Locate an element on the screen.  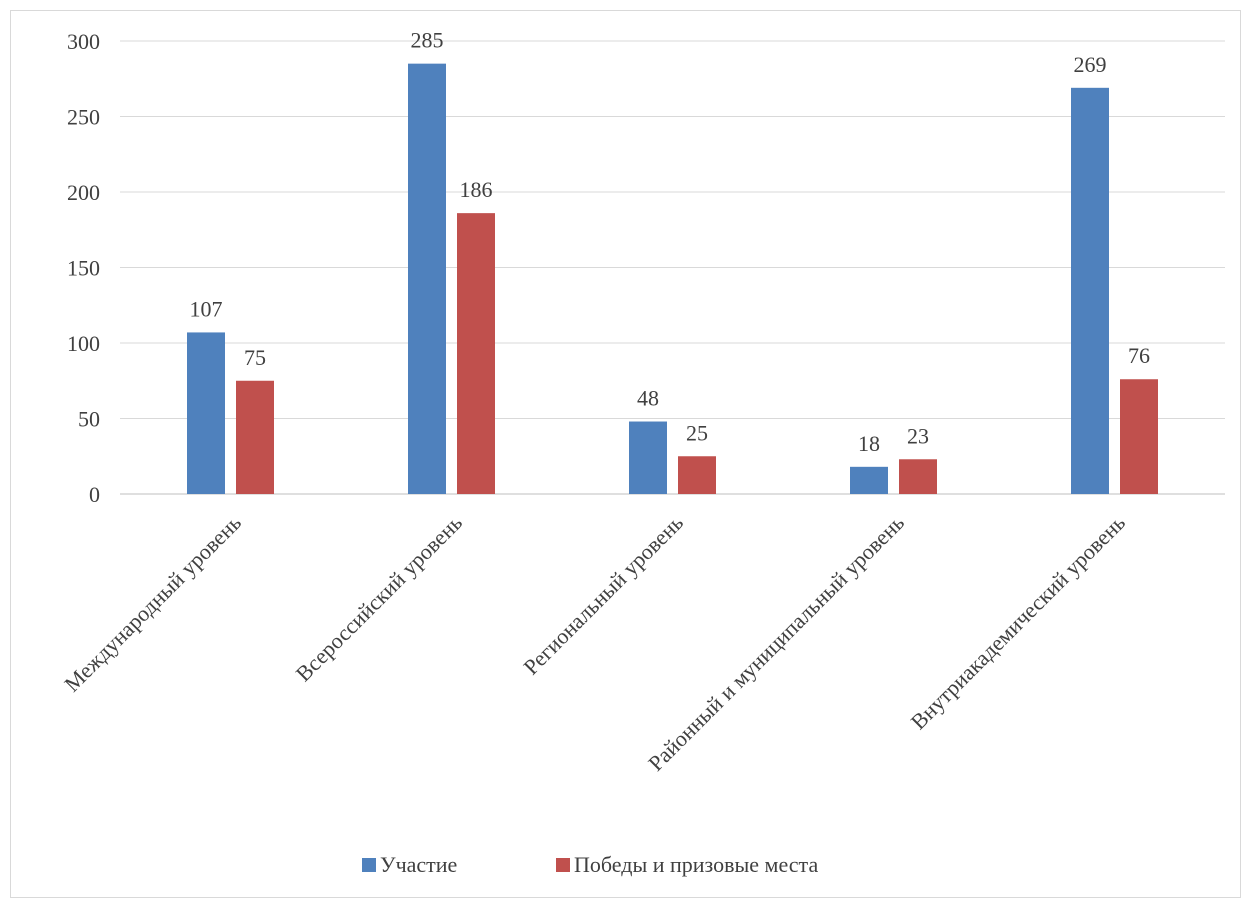
y-tick-label: 150 is located at coordinates (83, 268).